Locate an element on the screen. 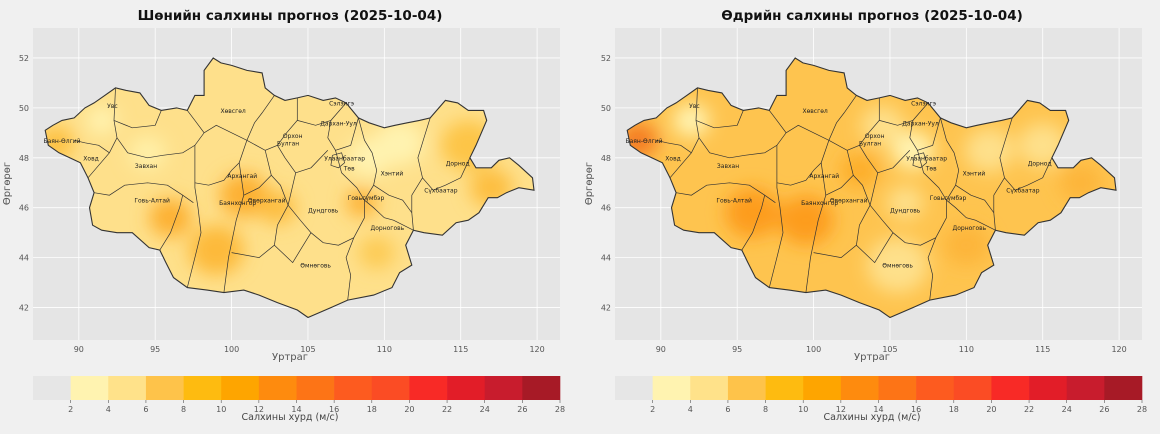 The width and height of the screenshot is (1160, 434). panel-title: Шөнийн салхины прогноз (2025-10-04) is located at coordinates (290, 16).